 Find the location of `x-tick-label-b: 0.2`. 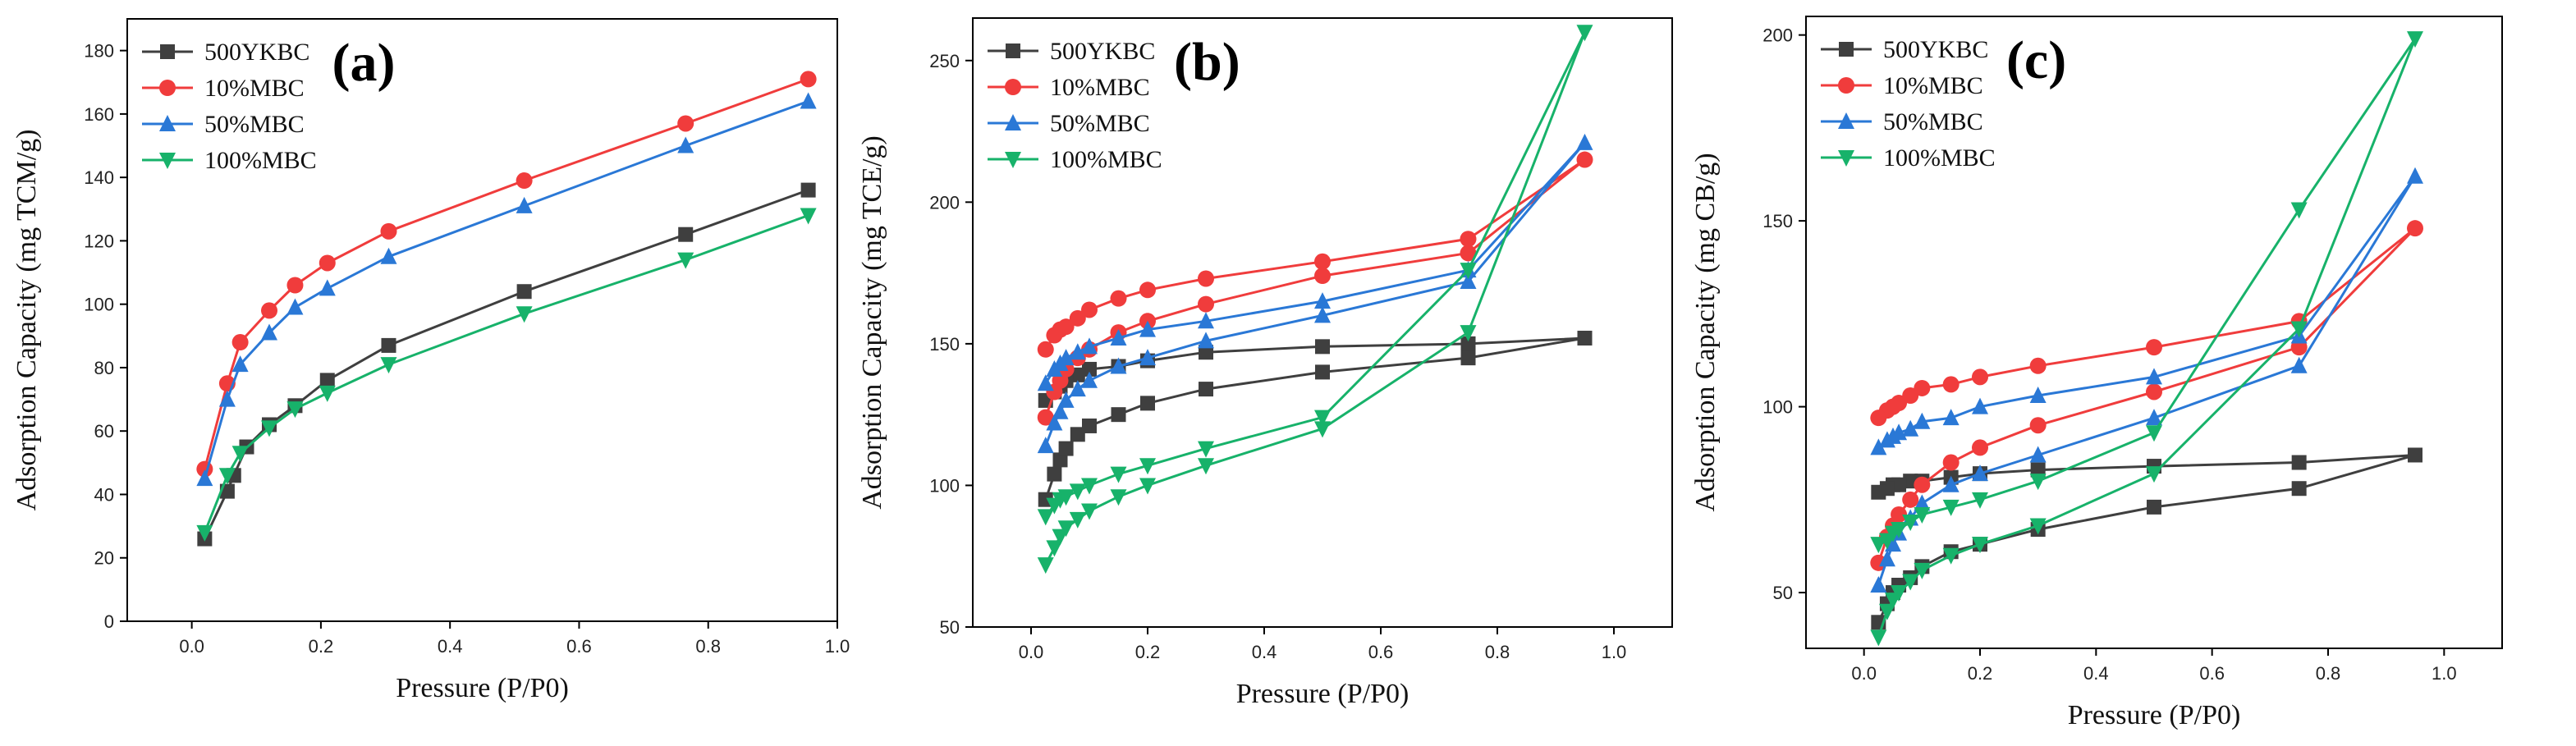

x-tick-label-b: 0.2 is located at coordinates (1148, 652).